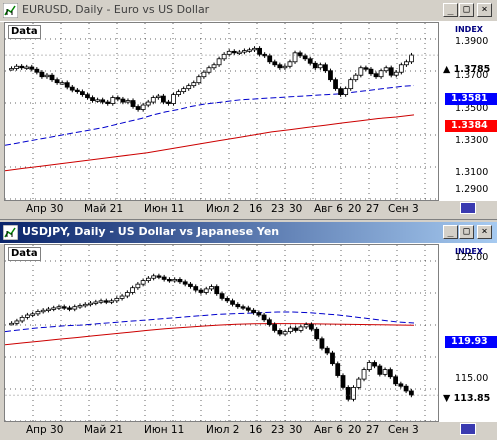  Describe the element at coordinates (104, 209) in the screenshot. I see `time-tick-label: Май 21` at that location.